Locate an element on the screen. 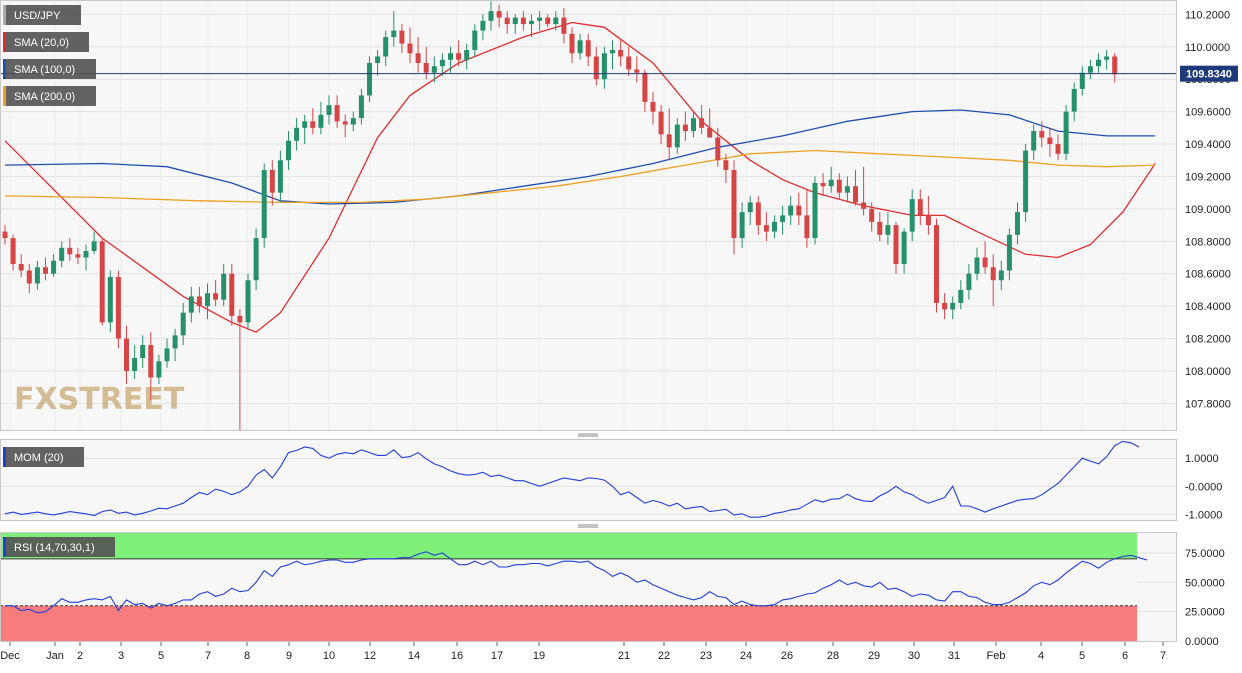 This screenshot has height=673, width=1242. svg-text: SMA (100,0) is located at coordinates (44, 70).